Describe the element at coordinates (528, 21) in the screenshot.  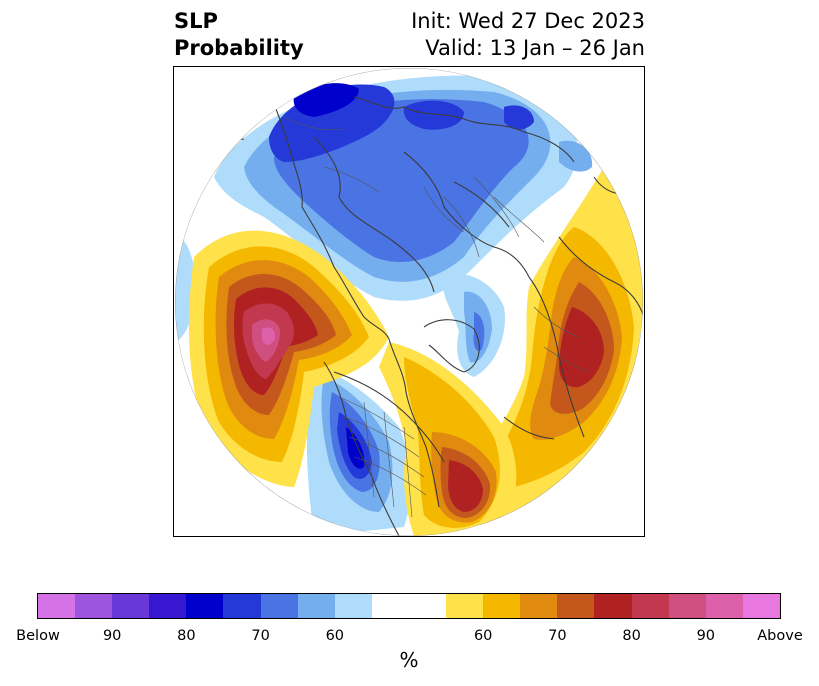
I see `init-date-label: Init: Wed 27 Dec 2023` at that location.